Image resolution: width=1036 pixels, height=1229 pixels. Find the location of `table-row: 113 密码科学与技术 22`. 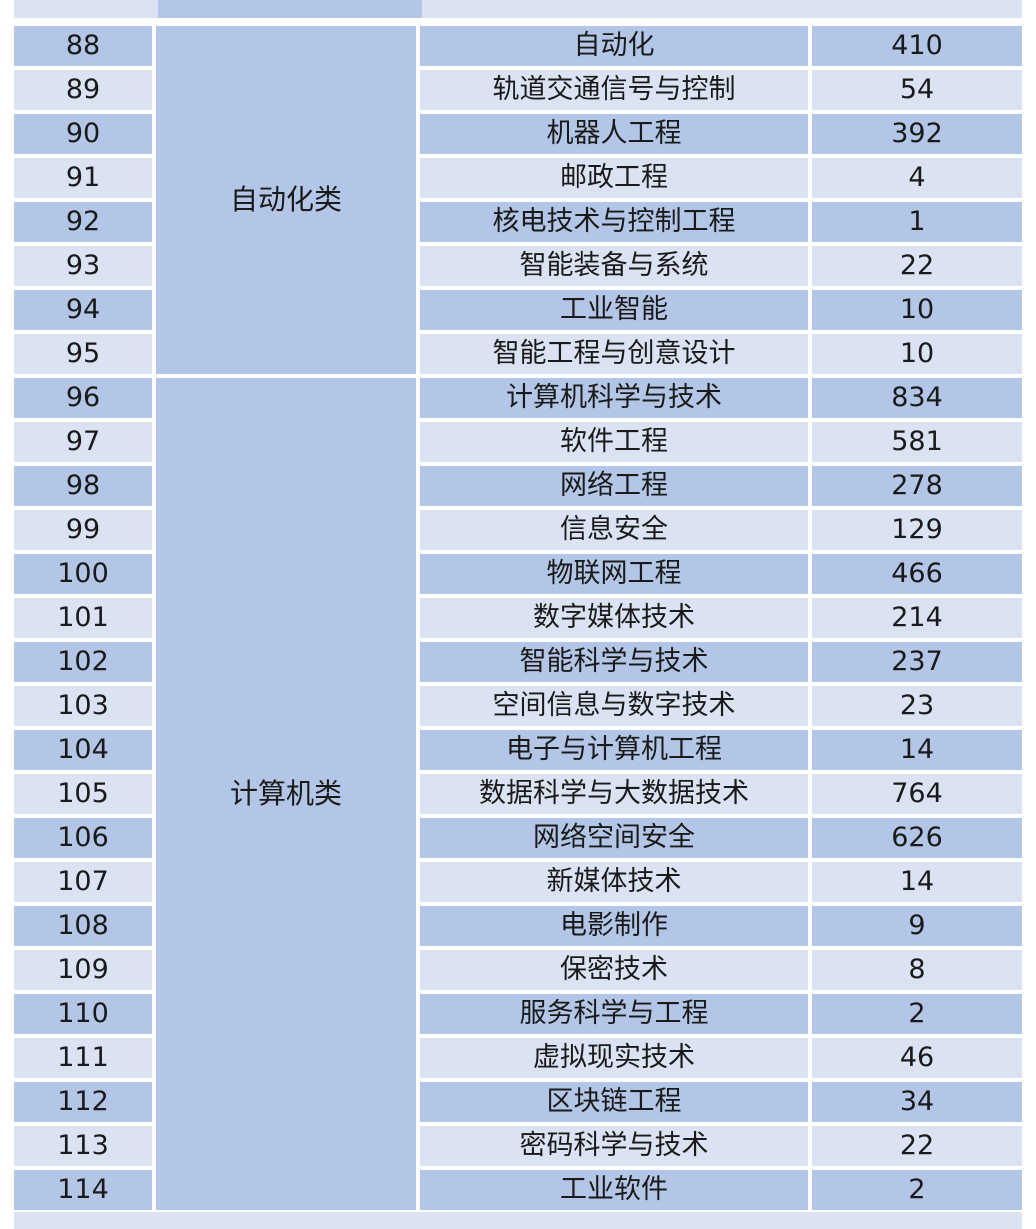

table-row: 113 密码科学与技术 22 is located at coordinates (518, 1145).